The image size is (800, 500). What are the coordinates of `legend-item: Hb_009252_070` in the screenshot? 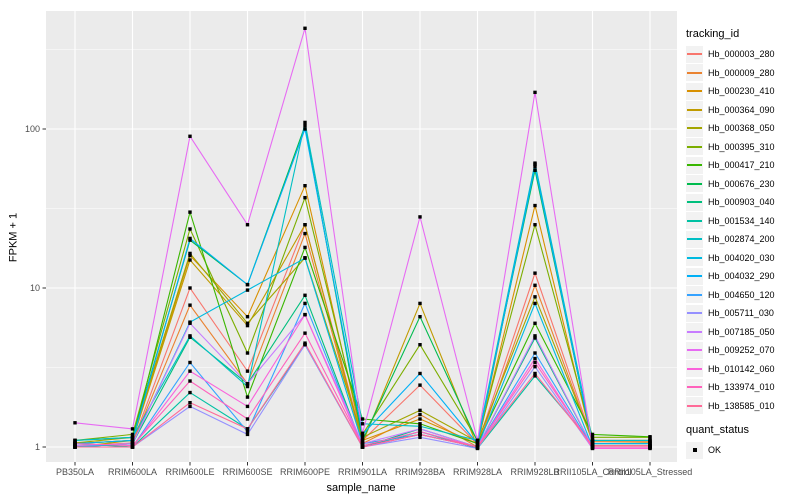 It's located at (742, 350).